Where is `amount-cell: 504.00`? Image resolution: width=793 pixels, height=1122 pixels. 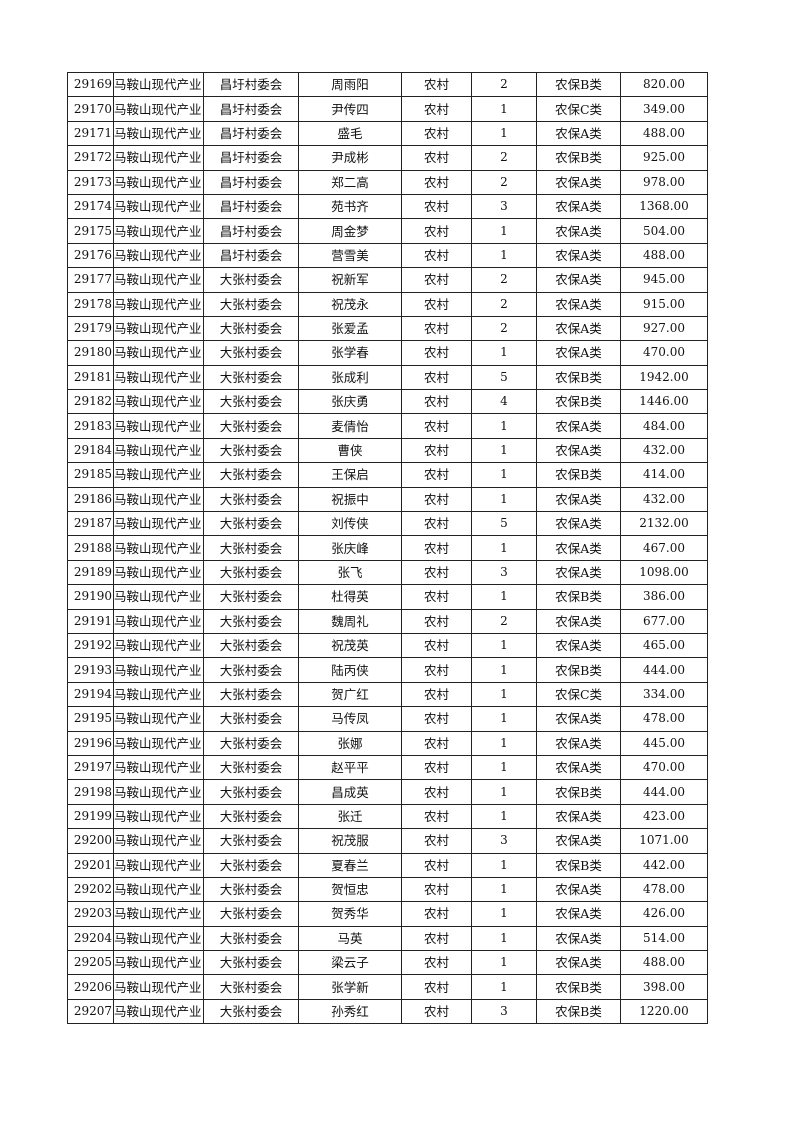
amount-cell: 504.00 is located at coordinates (664, 231).